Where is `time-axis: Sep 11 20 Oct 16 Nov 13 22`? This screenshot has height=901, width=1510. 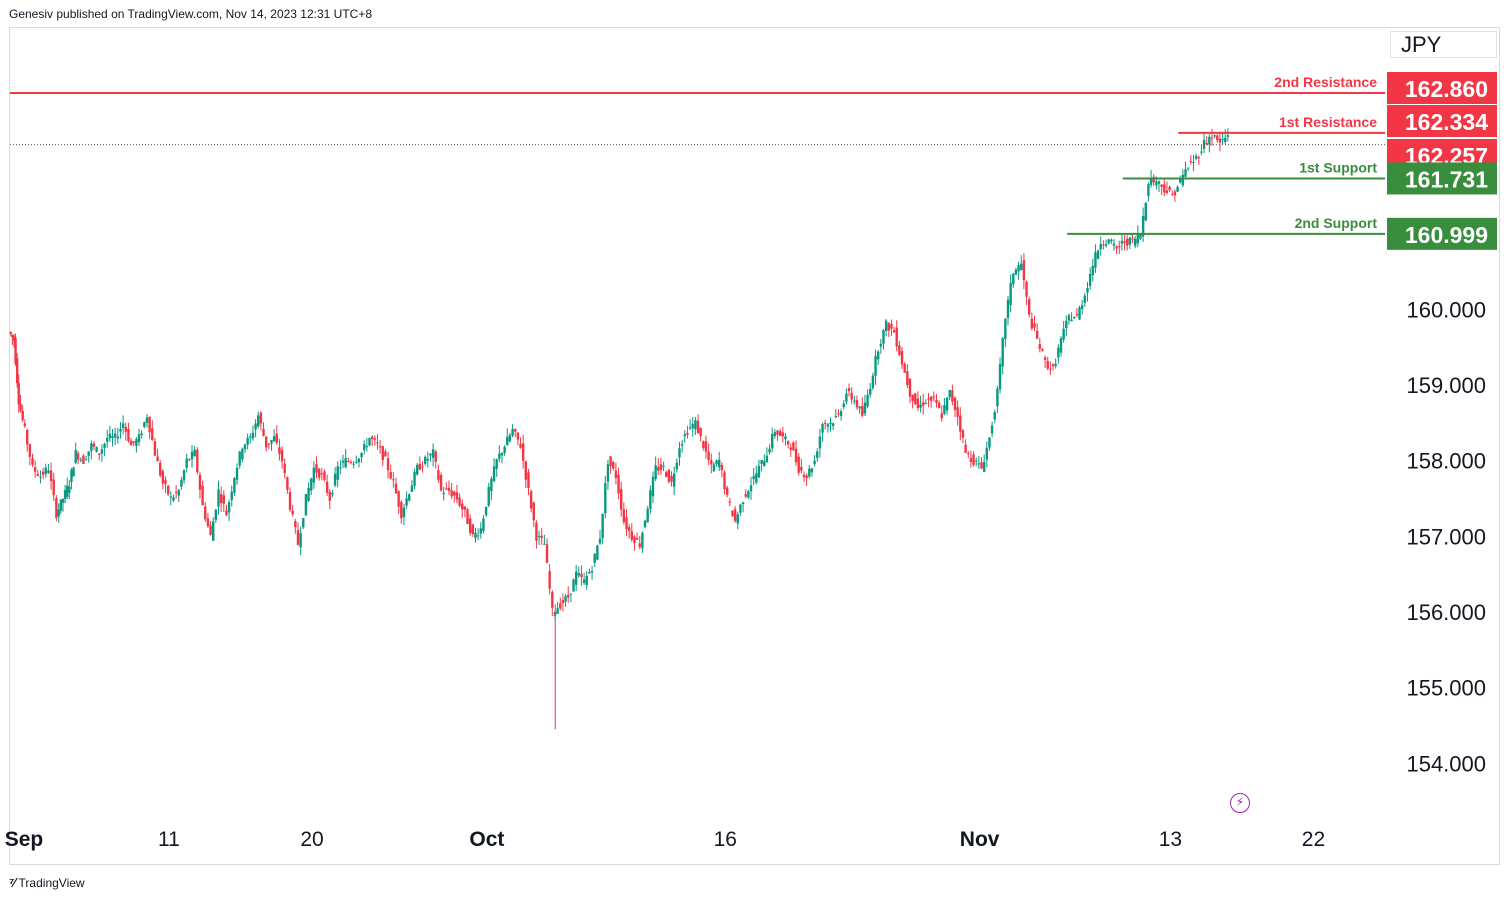
time-axis: Sep 11 20 Oct 16 Nov 13 22 is located at coordinates (665, 839).